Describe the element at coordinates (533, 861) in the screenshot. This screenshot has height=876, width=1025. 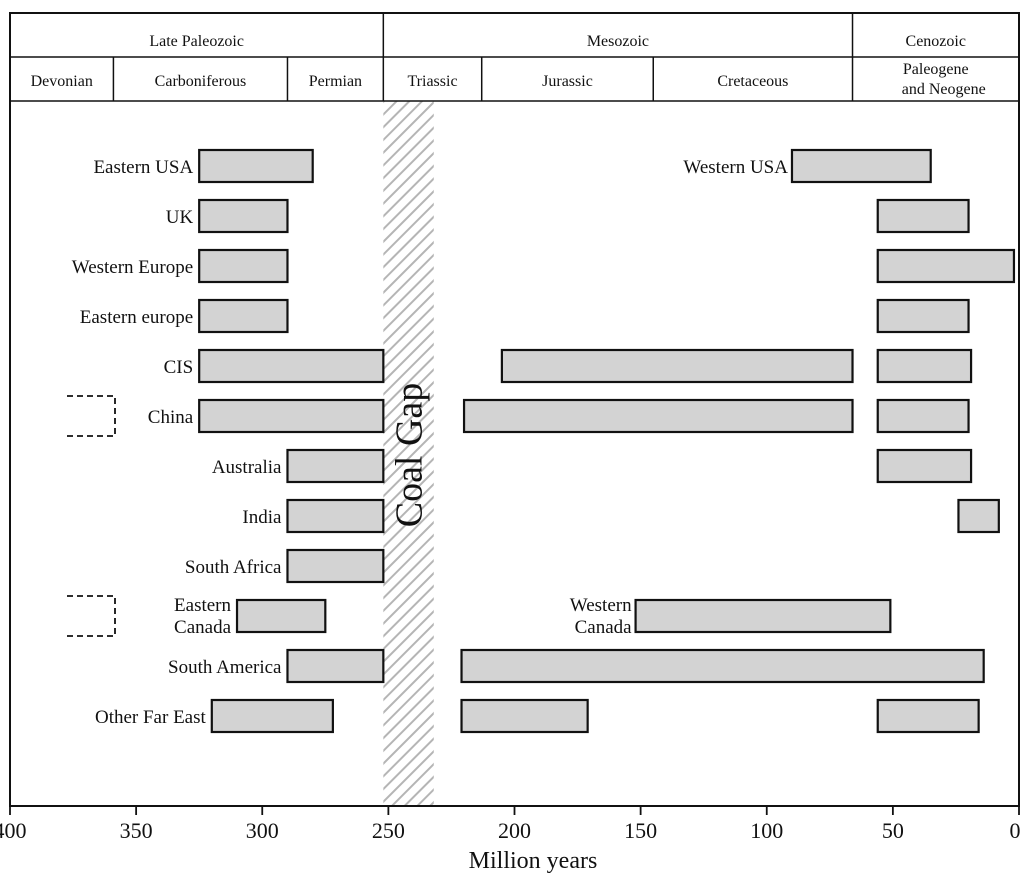
I see `x-axis-title: Million years` at that location.